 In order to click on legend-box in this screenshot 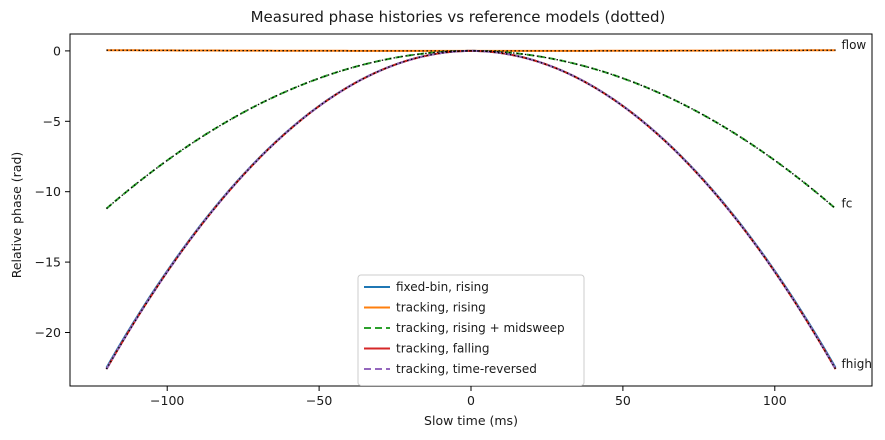, I will do `click(471, 330)`.